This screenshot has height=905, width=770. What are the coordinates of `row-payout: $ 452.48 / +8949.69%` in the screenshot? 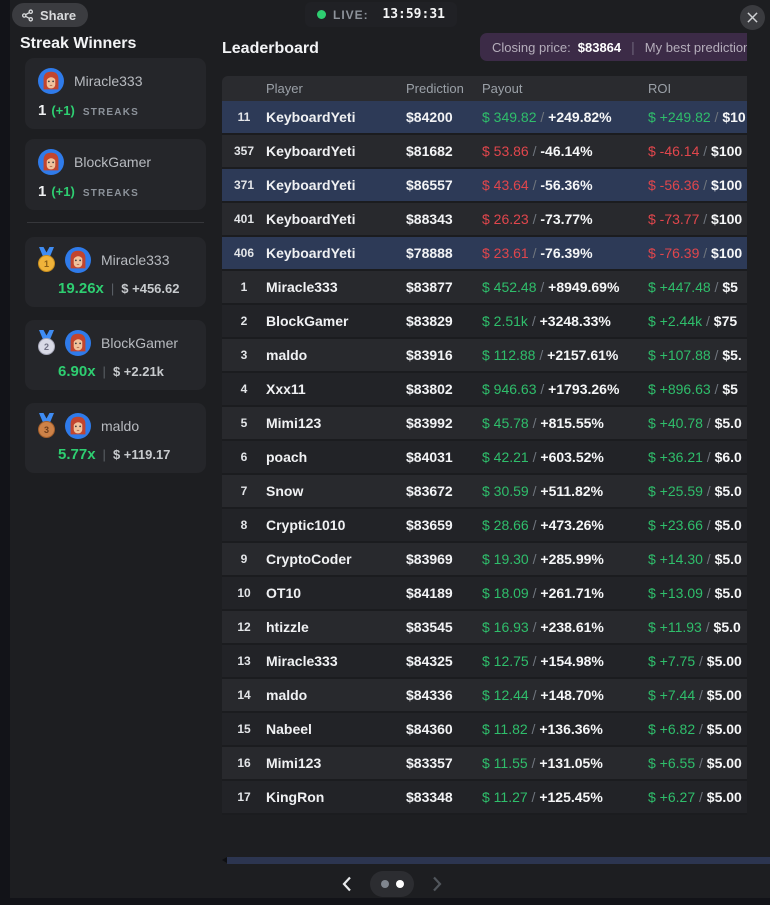 It's located at (565, 287).